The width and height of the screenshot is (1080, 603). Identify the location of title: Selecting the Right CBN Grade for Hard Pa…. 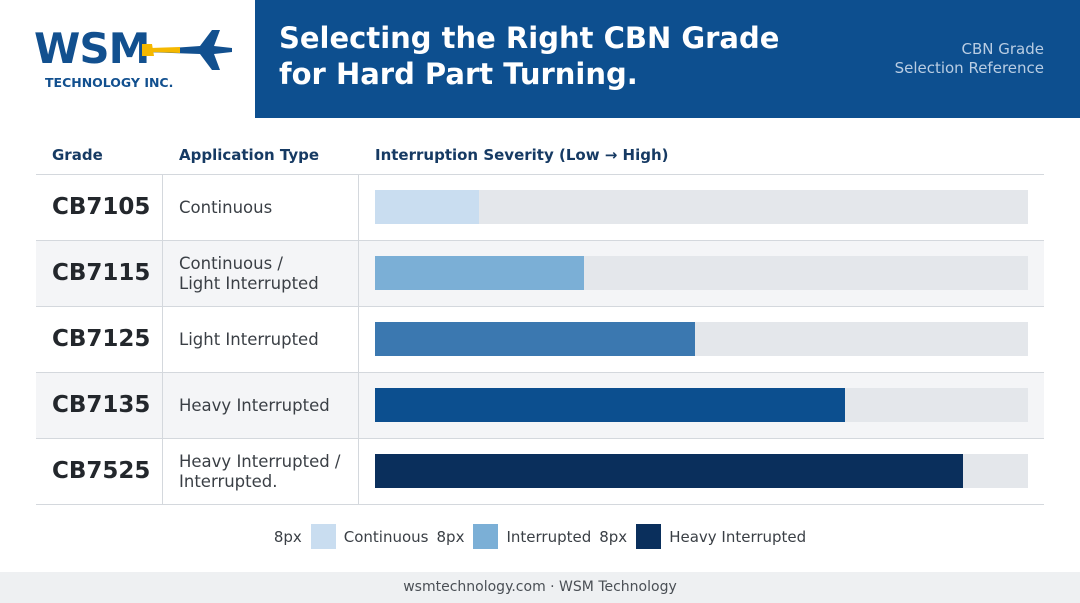
(529, 56).